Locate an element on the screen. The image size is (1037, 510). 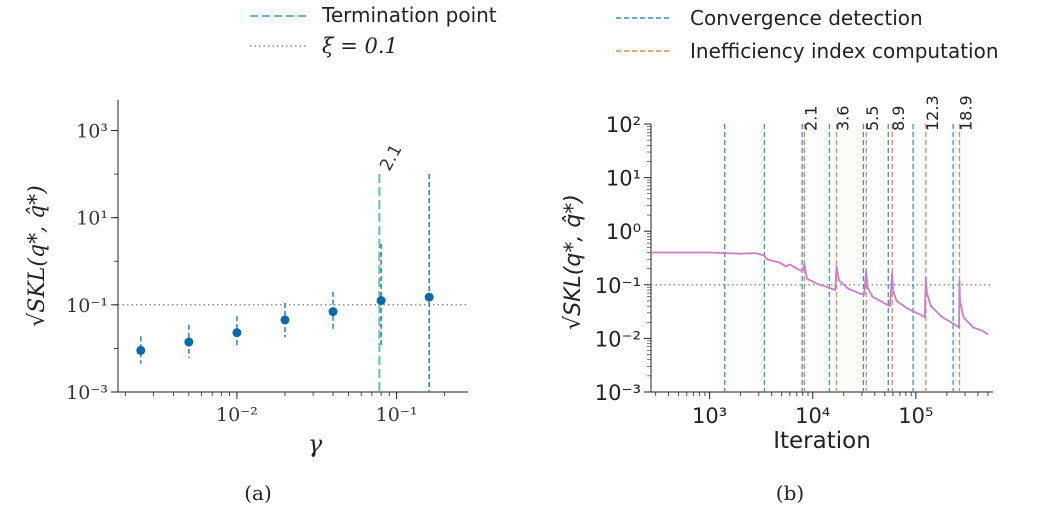
b-inefficiency-label: 8.9 is located at coordinates (898, 118).